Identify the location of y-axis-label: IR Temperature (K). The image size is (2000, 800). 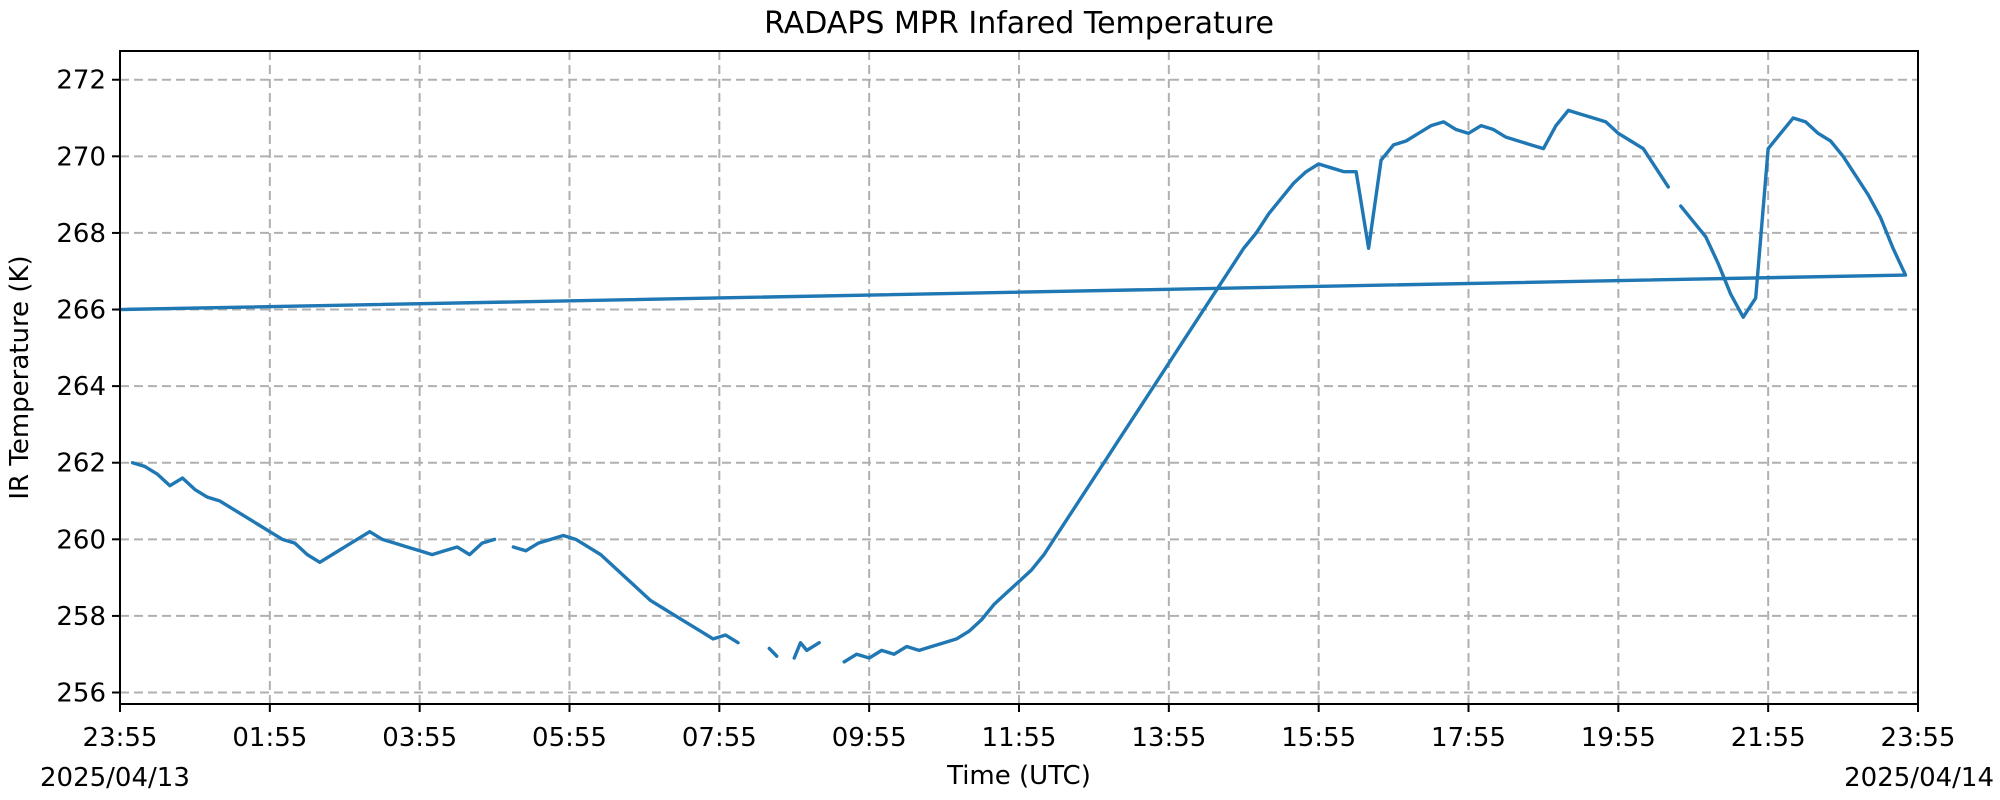
(20, 377).